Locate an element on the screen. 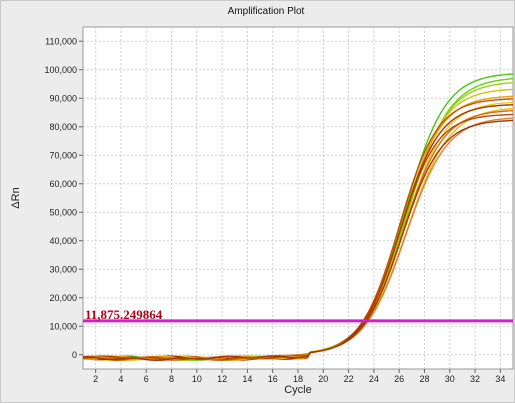  x-tick-label: 14 is located at coordinates (247, 379).